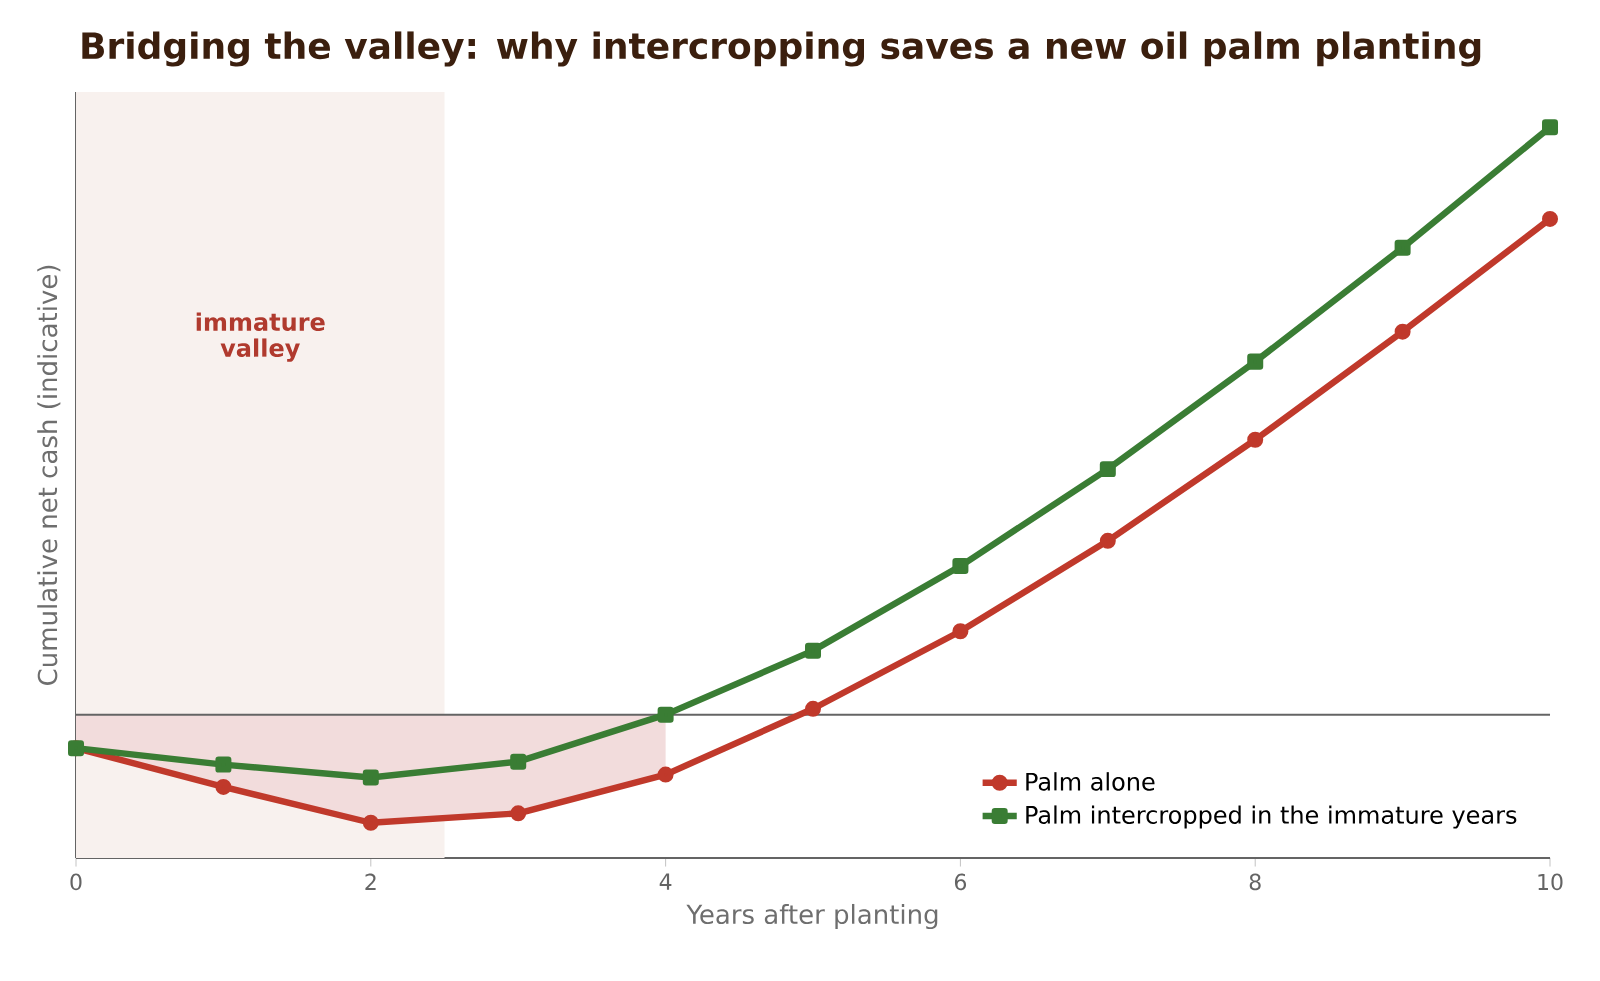  I want to click on x-tick-label: 4, so click(665, 881).